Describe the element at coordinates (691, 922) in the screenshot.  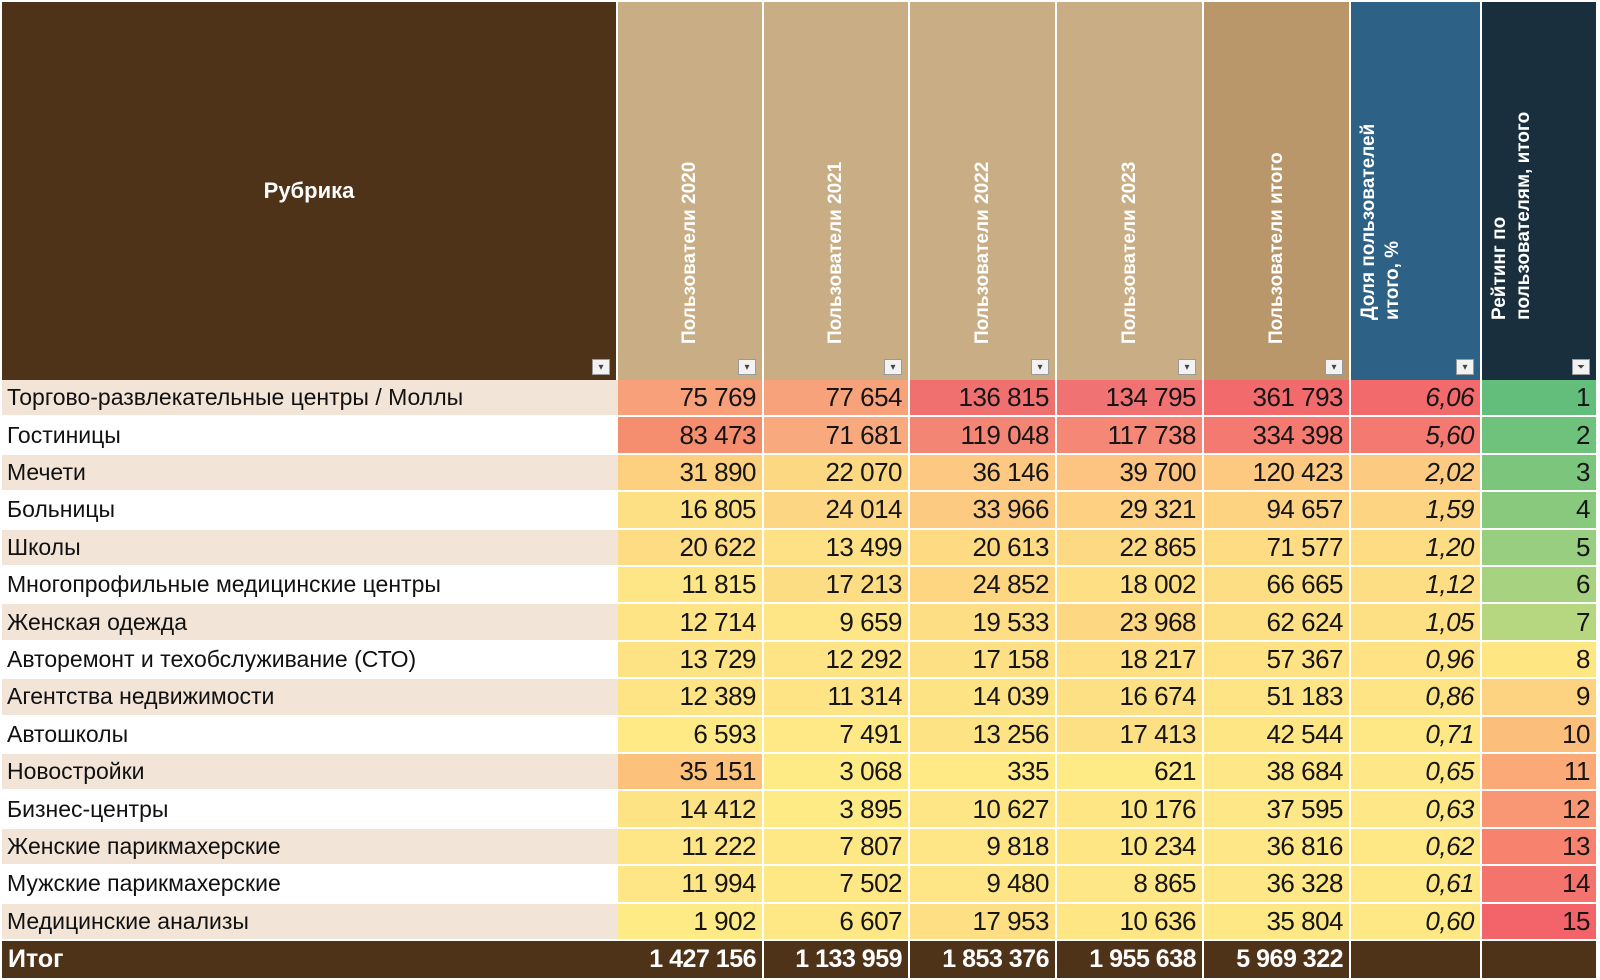
I see `table-cell: 1 902` at that location.